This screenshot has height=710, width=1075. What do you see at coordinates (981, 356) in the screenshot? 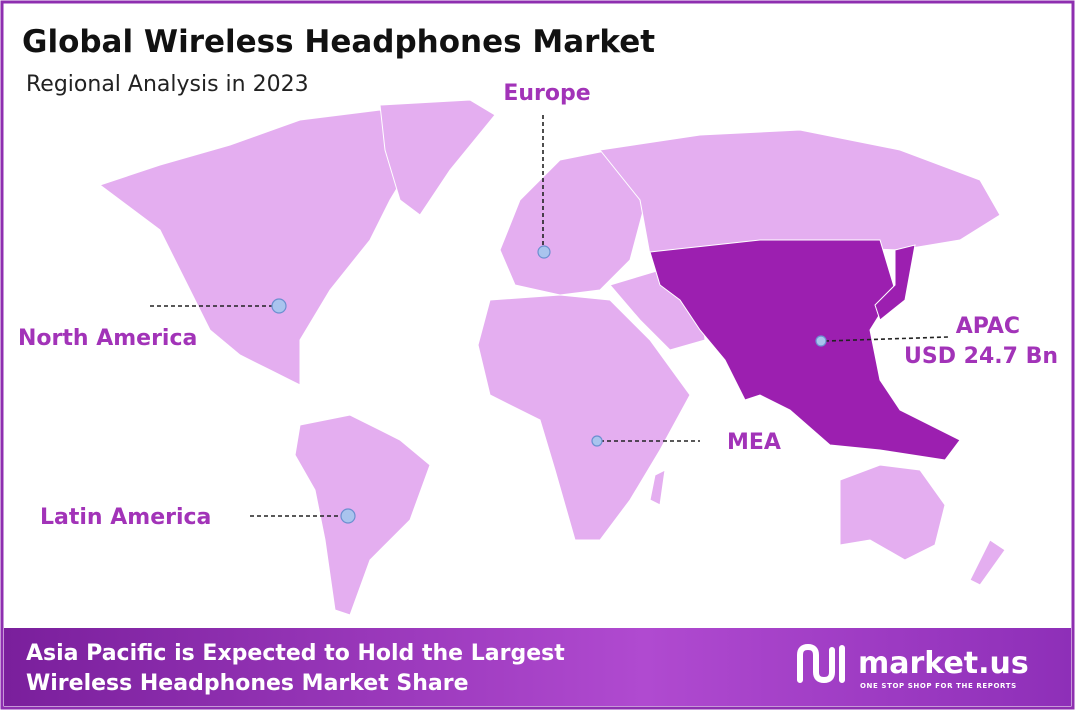
I see `region-value: USD 24.7 Bn` at bounding box center [981, 356].